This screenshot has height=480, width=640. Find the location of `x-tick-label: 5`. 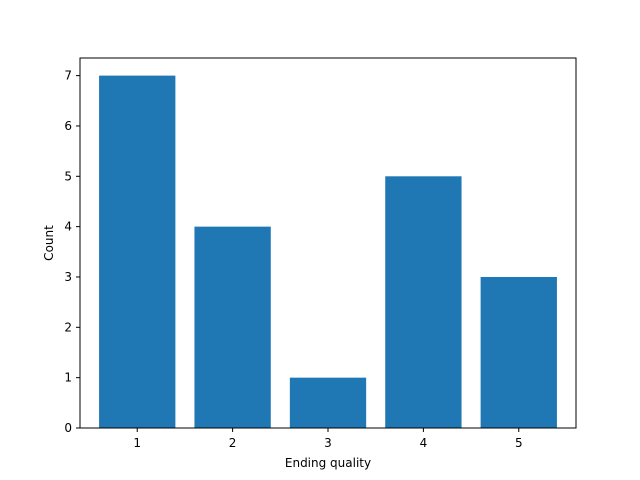

x-tick-label: 5 is located at coordinates (519, 443).